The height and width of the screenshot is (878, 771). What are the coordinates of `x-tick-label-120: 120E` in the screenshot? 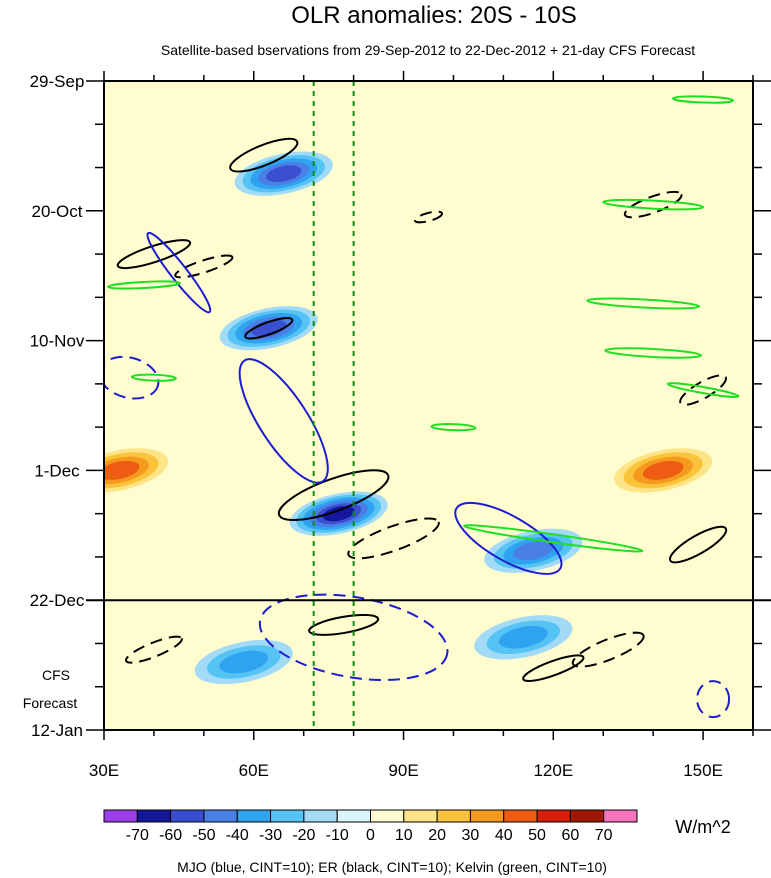 It's located at (553, 770).